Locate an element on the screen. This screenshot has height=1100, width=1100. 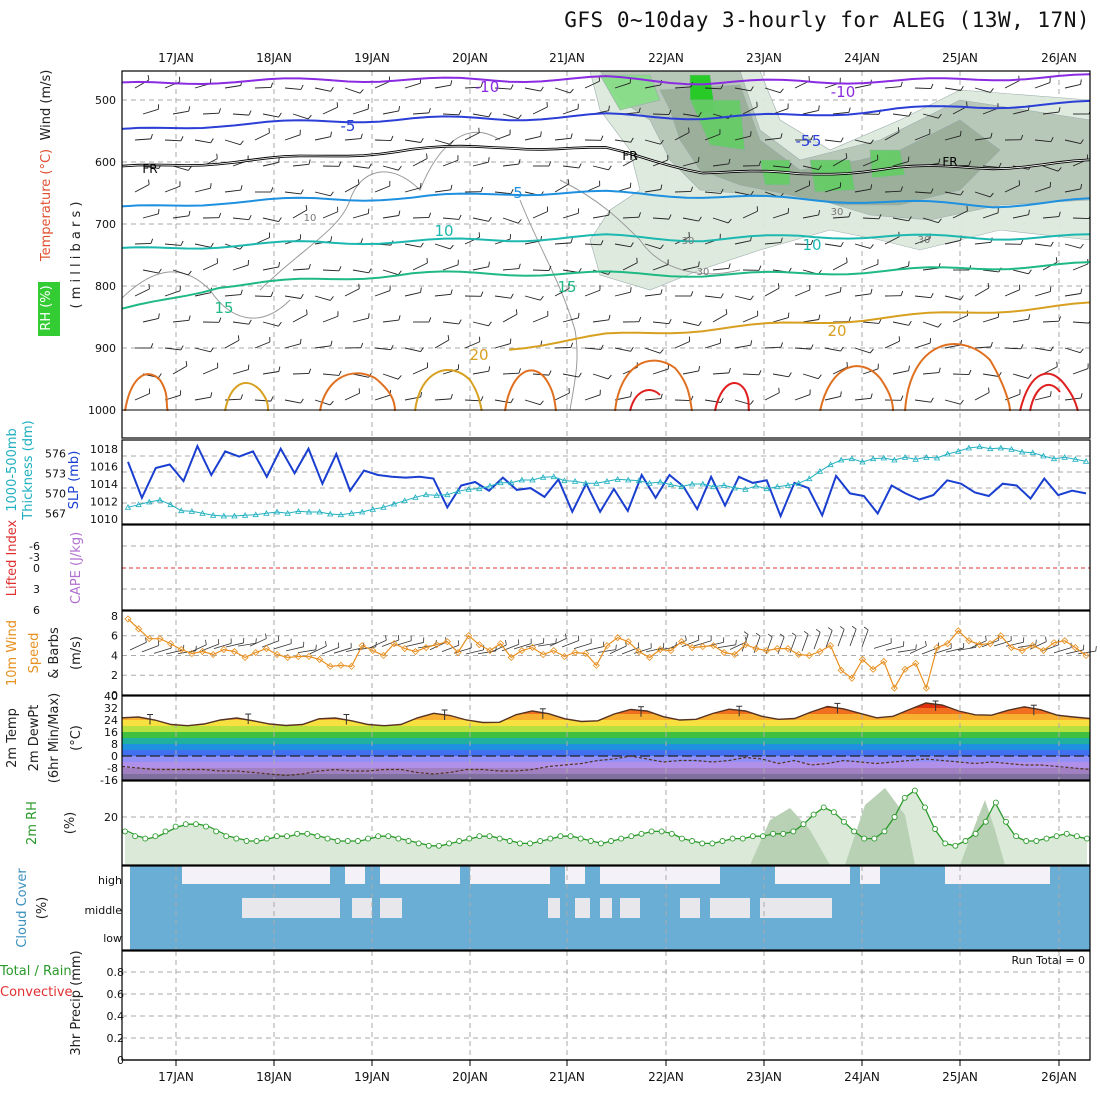
freezing-label: FR is located at coordinates (629, 156).